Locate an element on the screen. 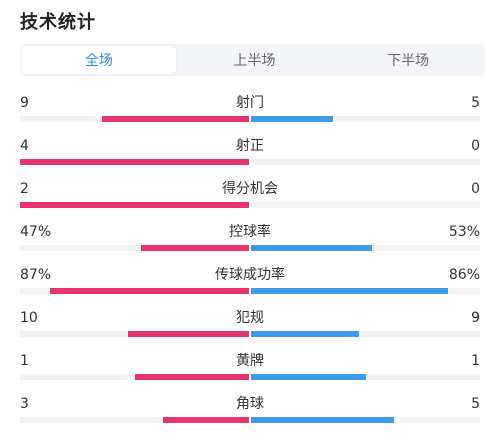  stat-label: 射正 is located at coordinates (250, 146).